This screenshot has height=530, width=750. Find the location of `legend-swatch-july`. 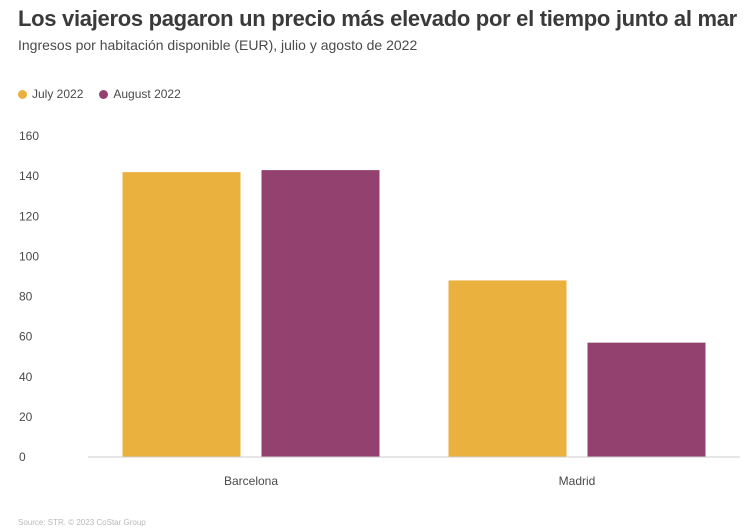

legend-swatch-july is located at coordinates (22, 94).